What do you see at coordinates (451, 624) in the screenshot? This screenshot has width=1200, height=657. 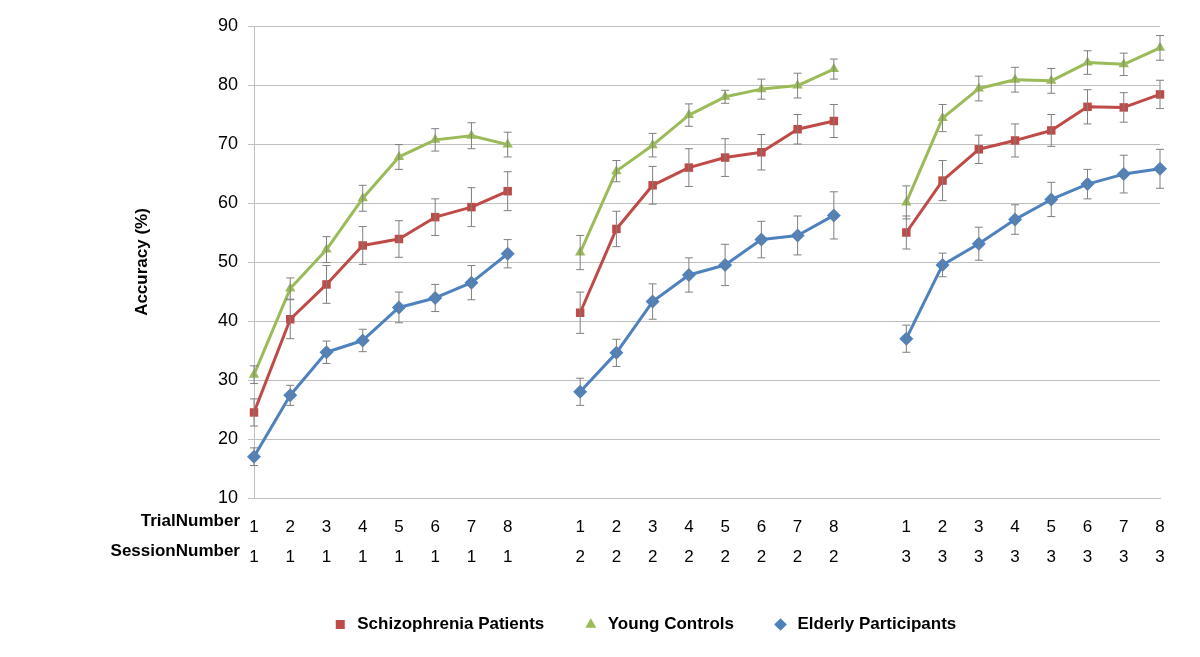 I see `legend-label: Schizophrenia Patients` at bounding box center [451, 624].